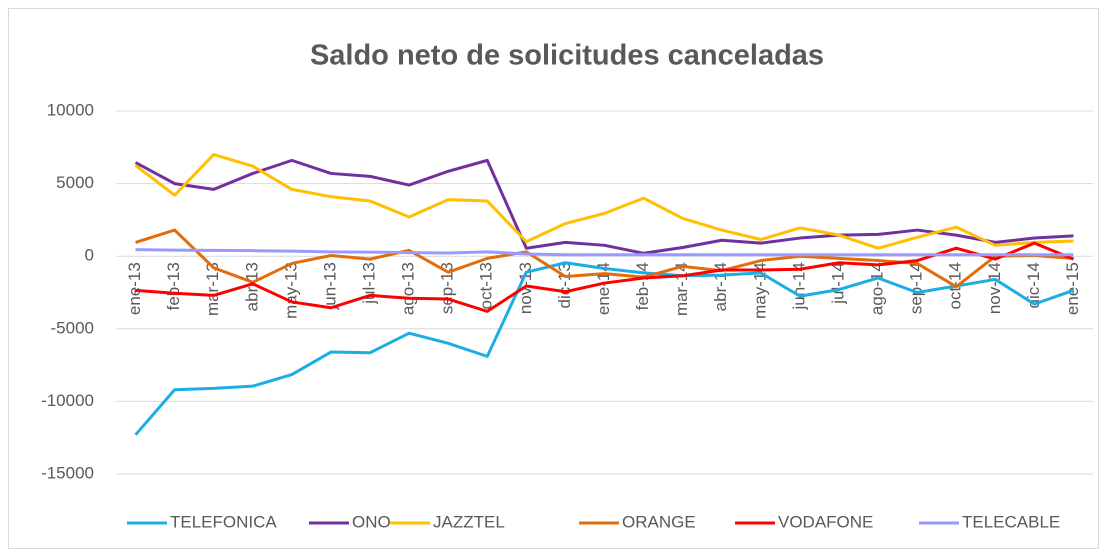 The height and width of the screenshot is (557, 1107). Describe the element at coordinates (223, 521) in the screenshot. I see `legend-label: TELEFONICA` at that location.